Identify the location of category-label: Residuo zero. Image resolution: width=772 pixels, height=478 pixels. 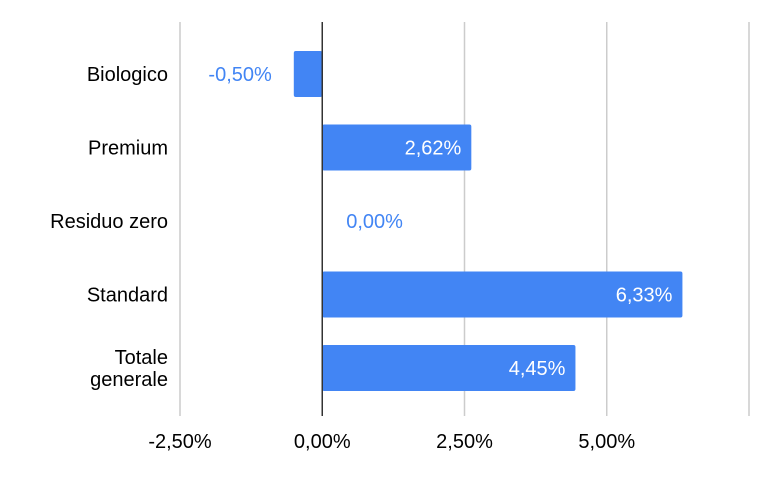
(109, 222).